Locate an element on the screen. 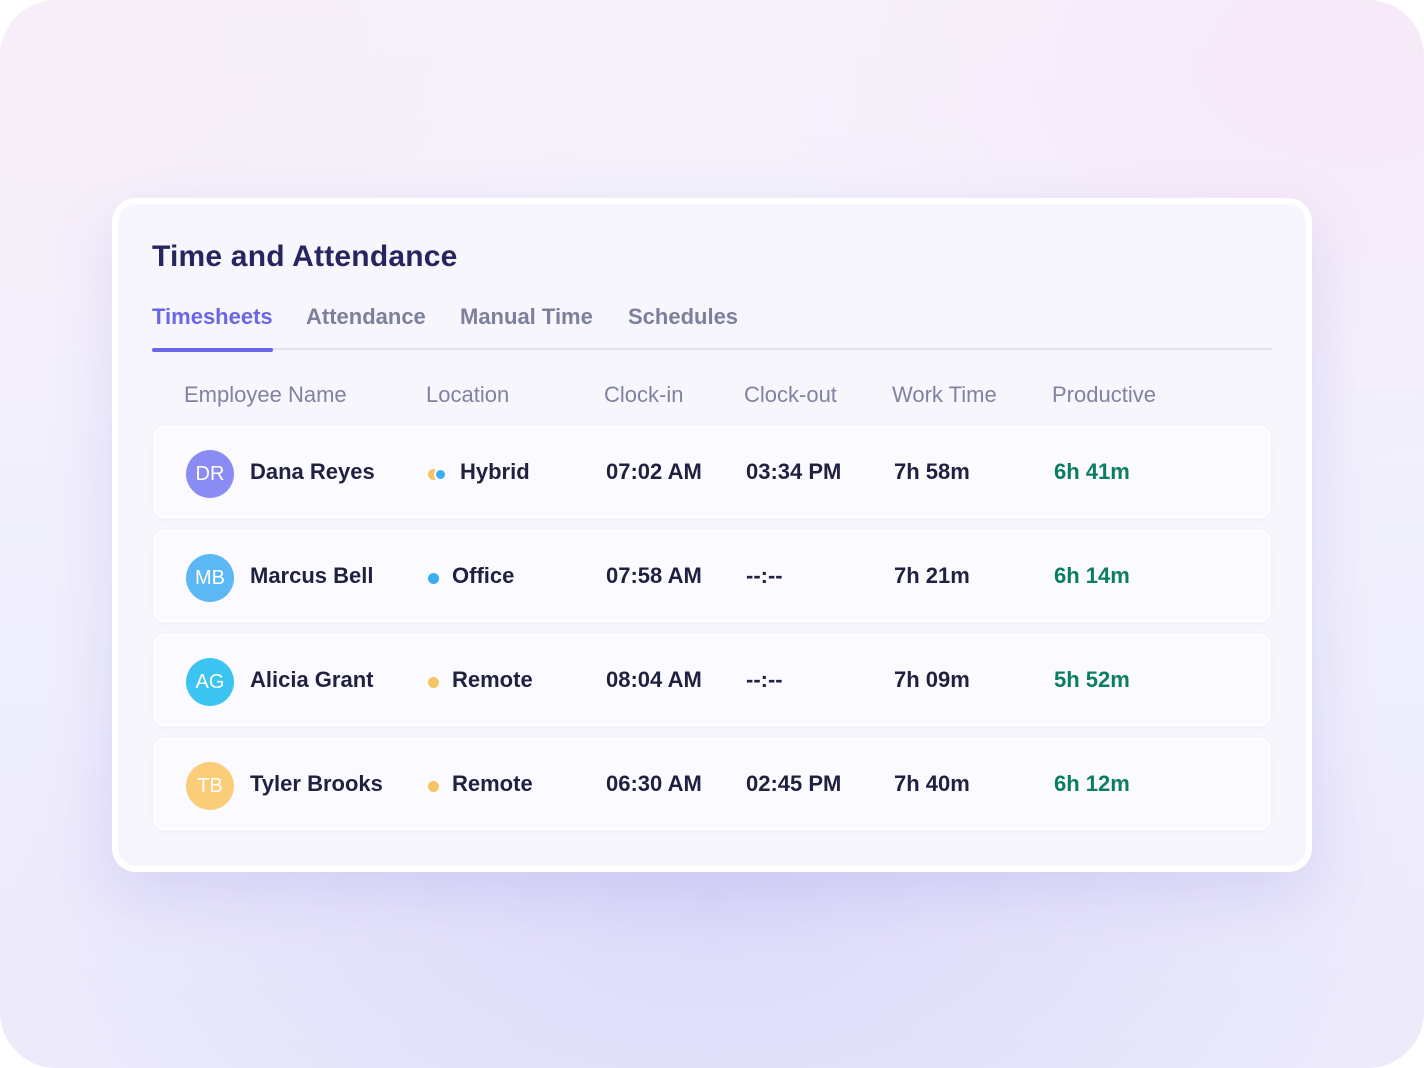 This screenshot has height=1068, width=1424. avatar: TB is located at coordinates (210, 786).